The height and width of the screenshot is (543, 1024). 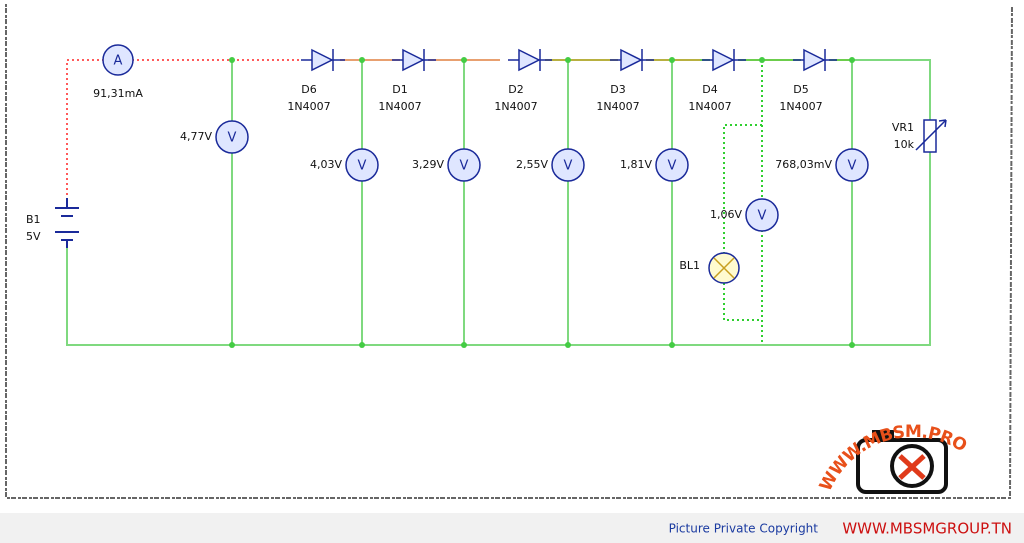 I want to click on lamp, so click(x=724, y=268).